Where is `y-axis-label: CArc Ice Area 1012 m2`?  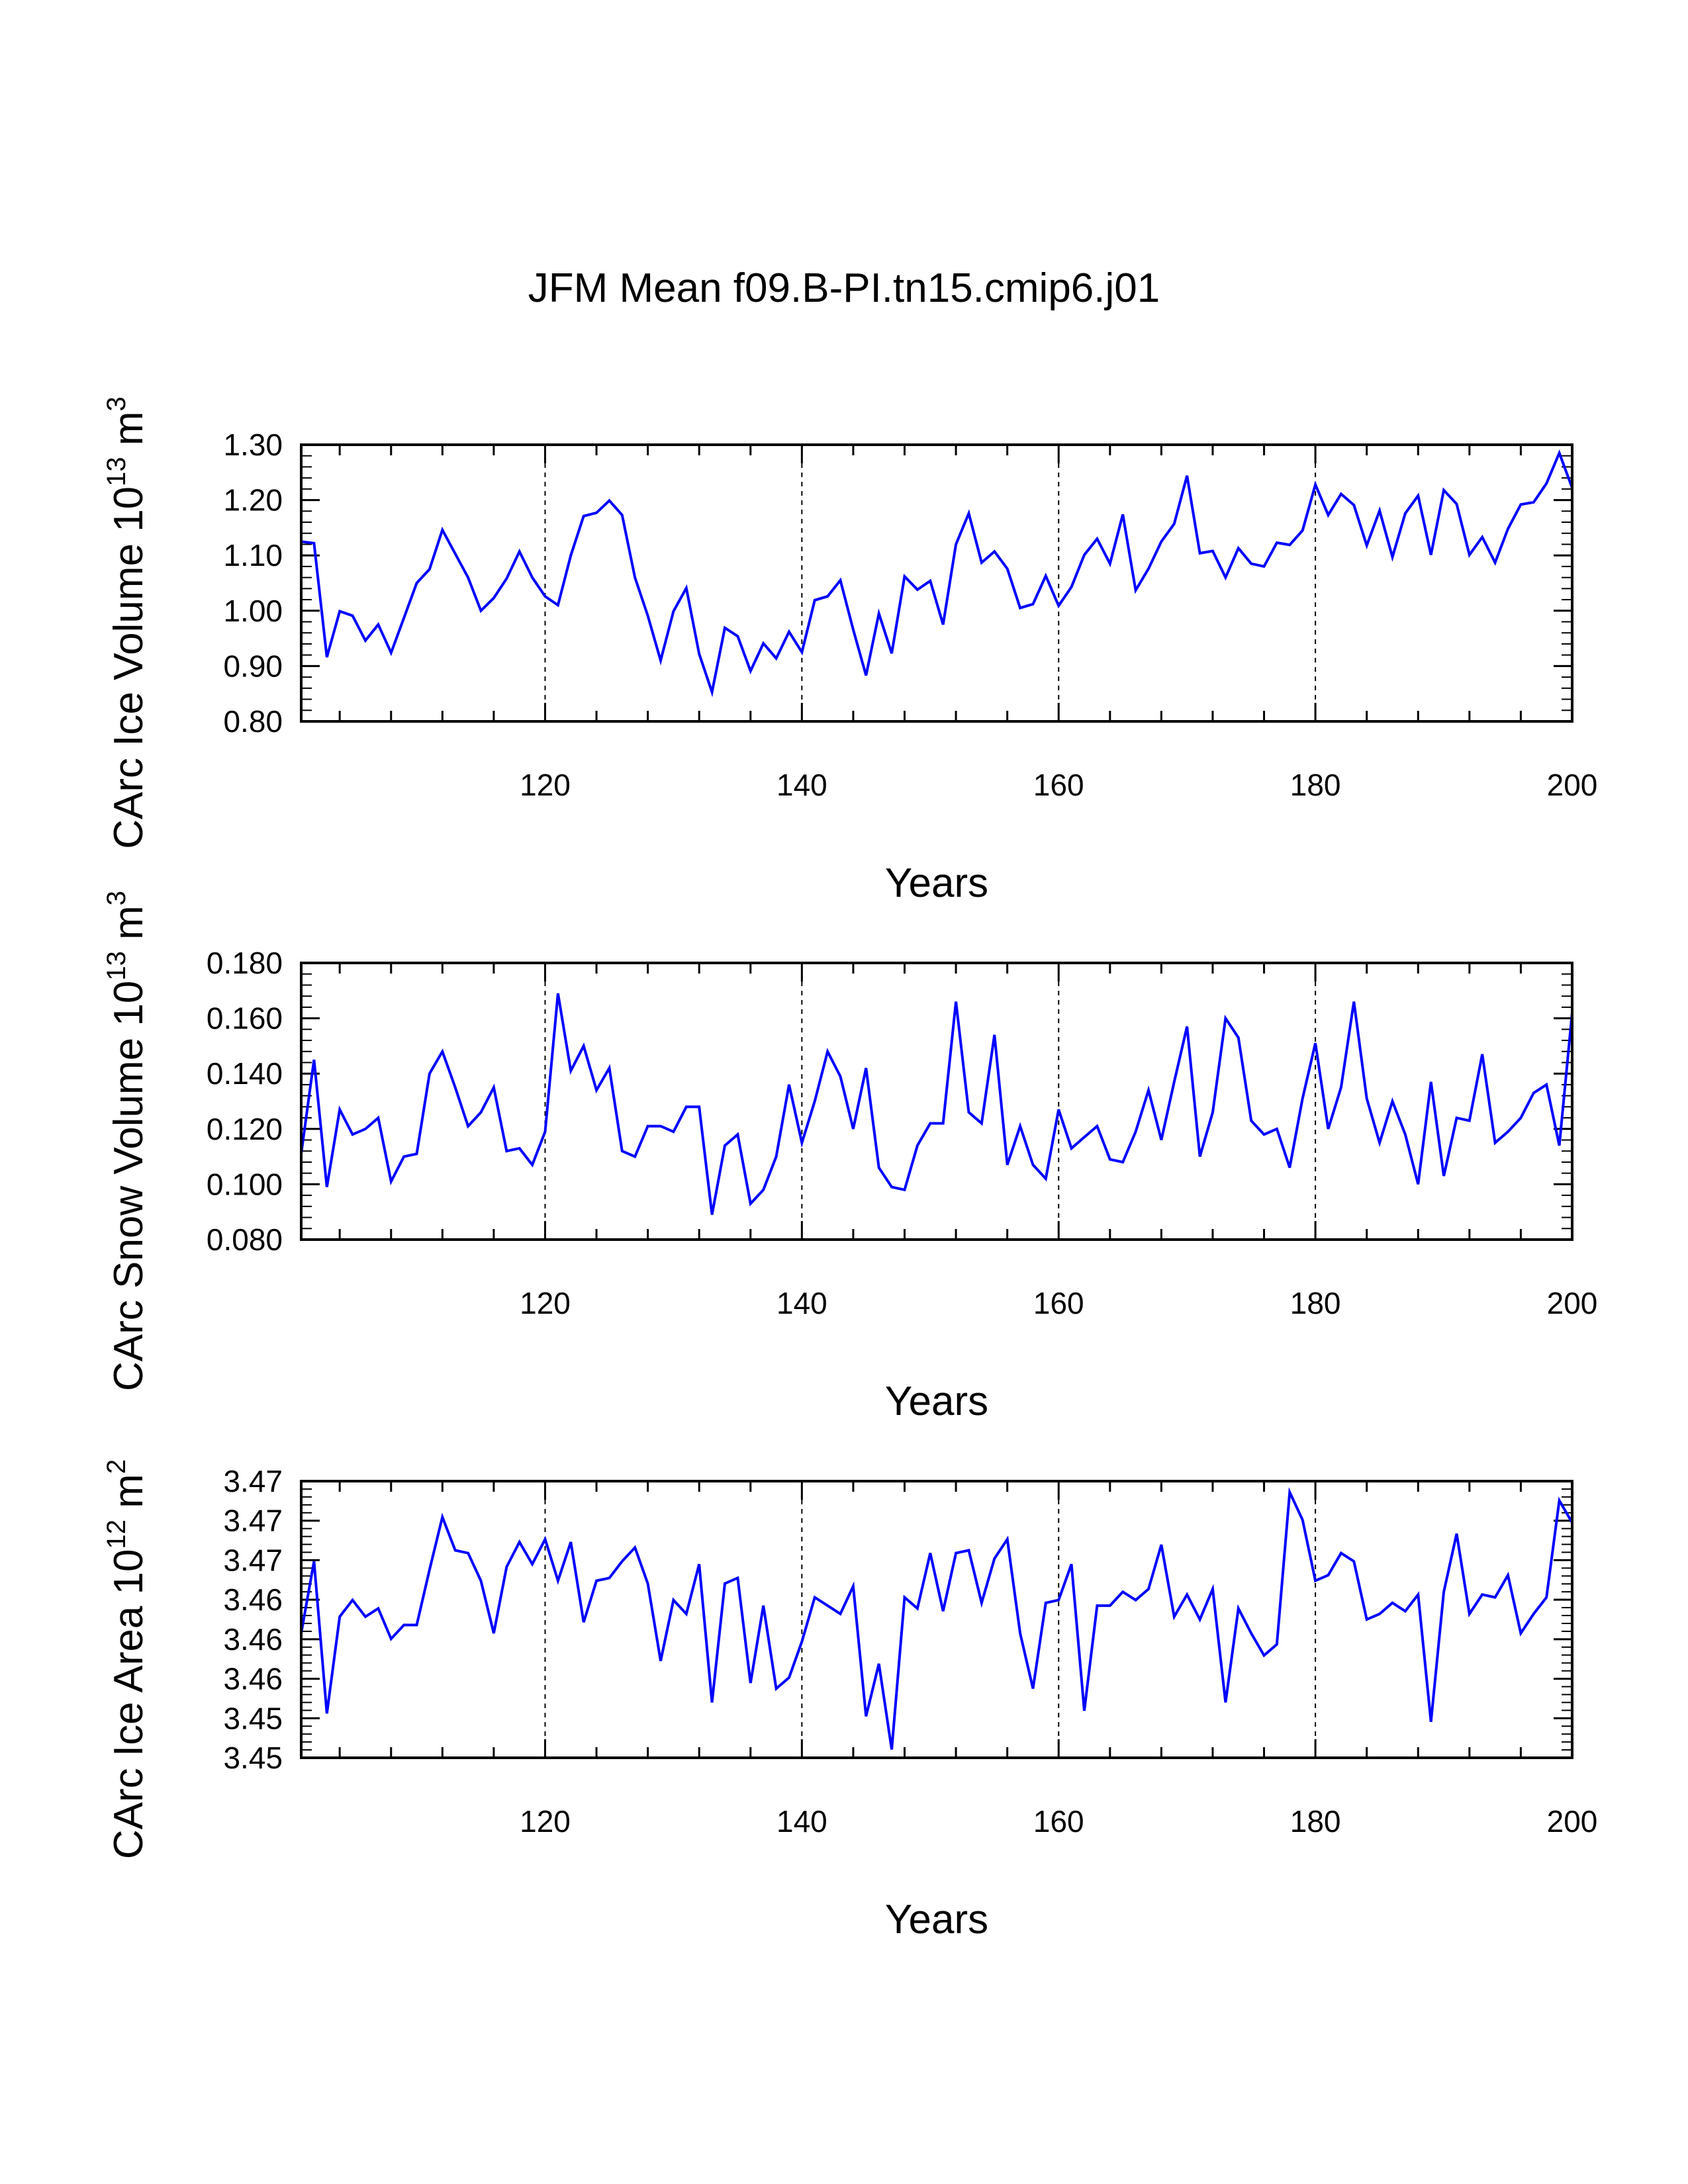 y-axis-label: CArc Ice Area 1012 m2 is located at coordinates (127, 1659).